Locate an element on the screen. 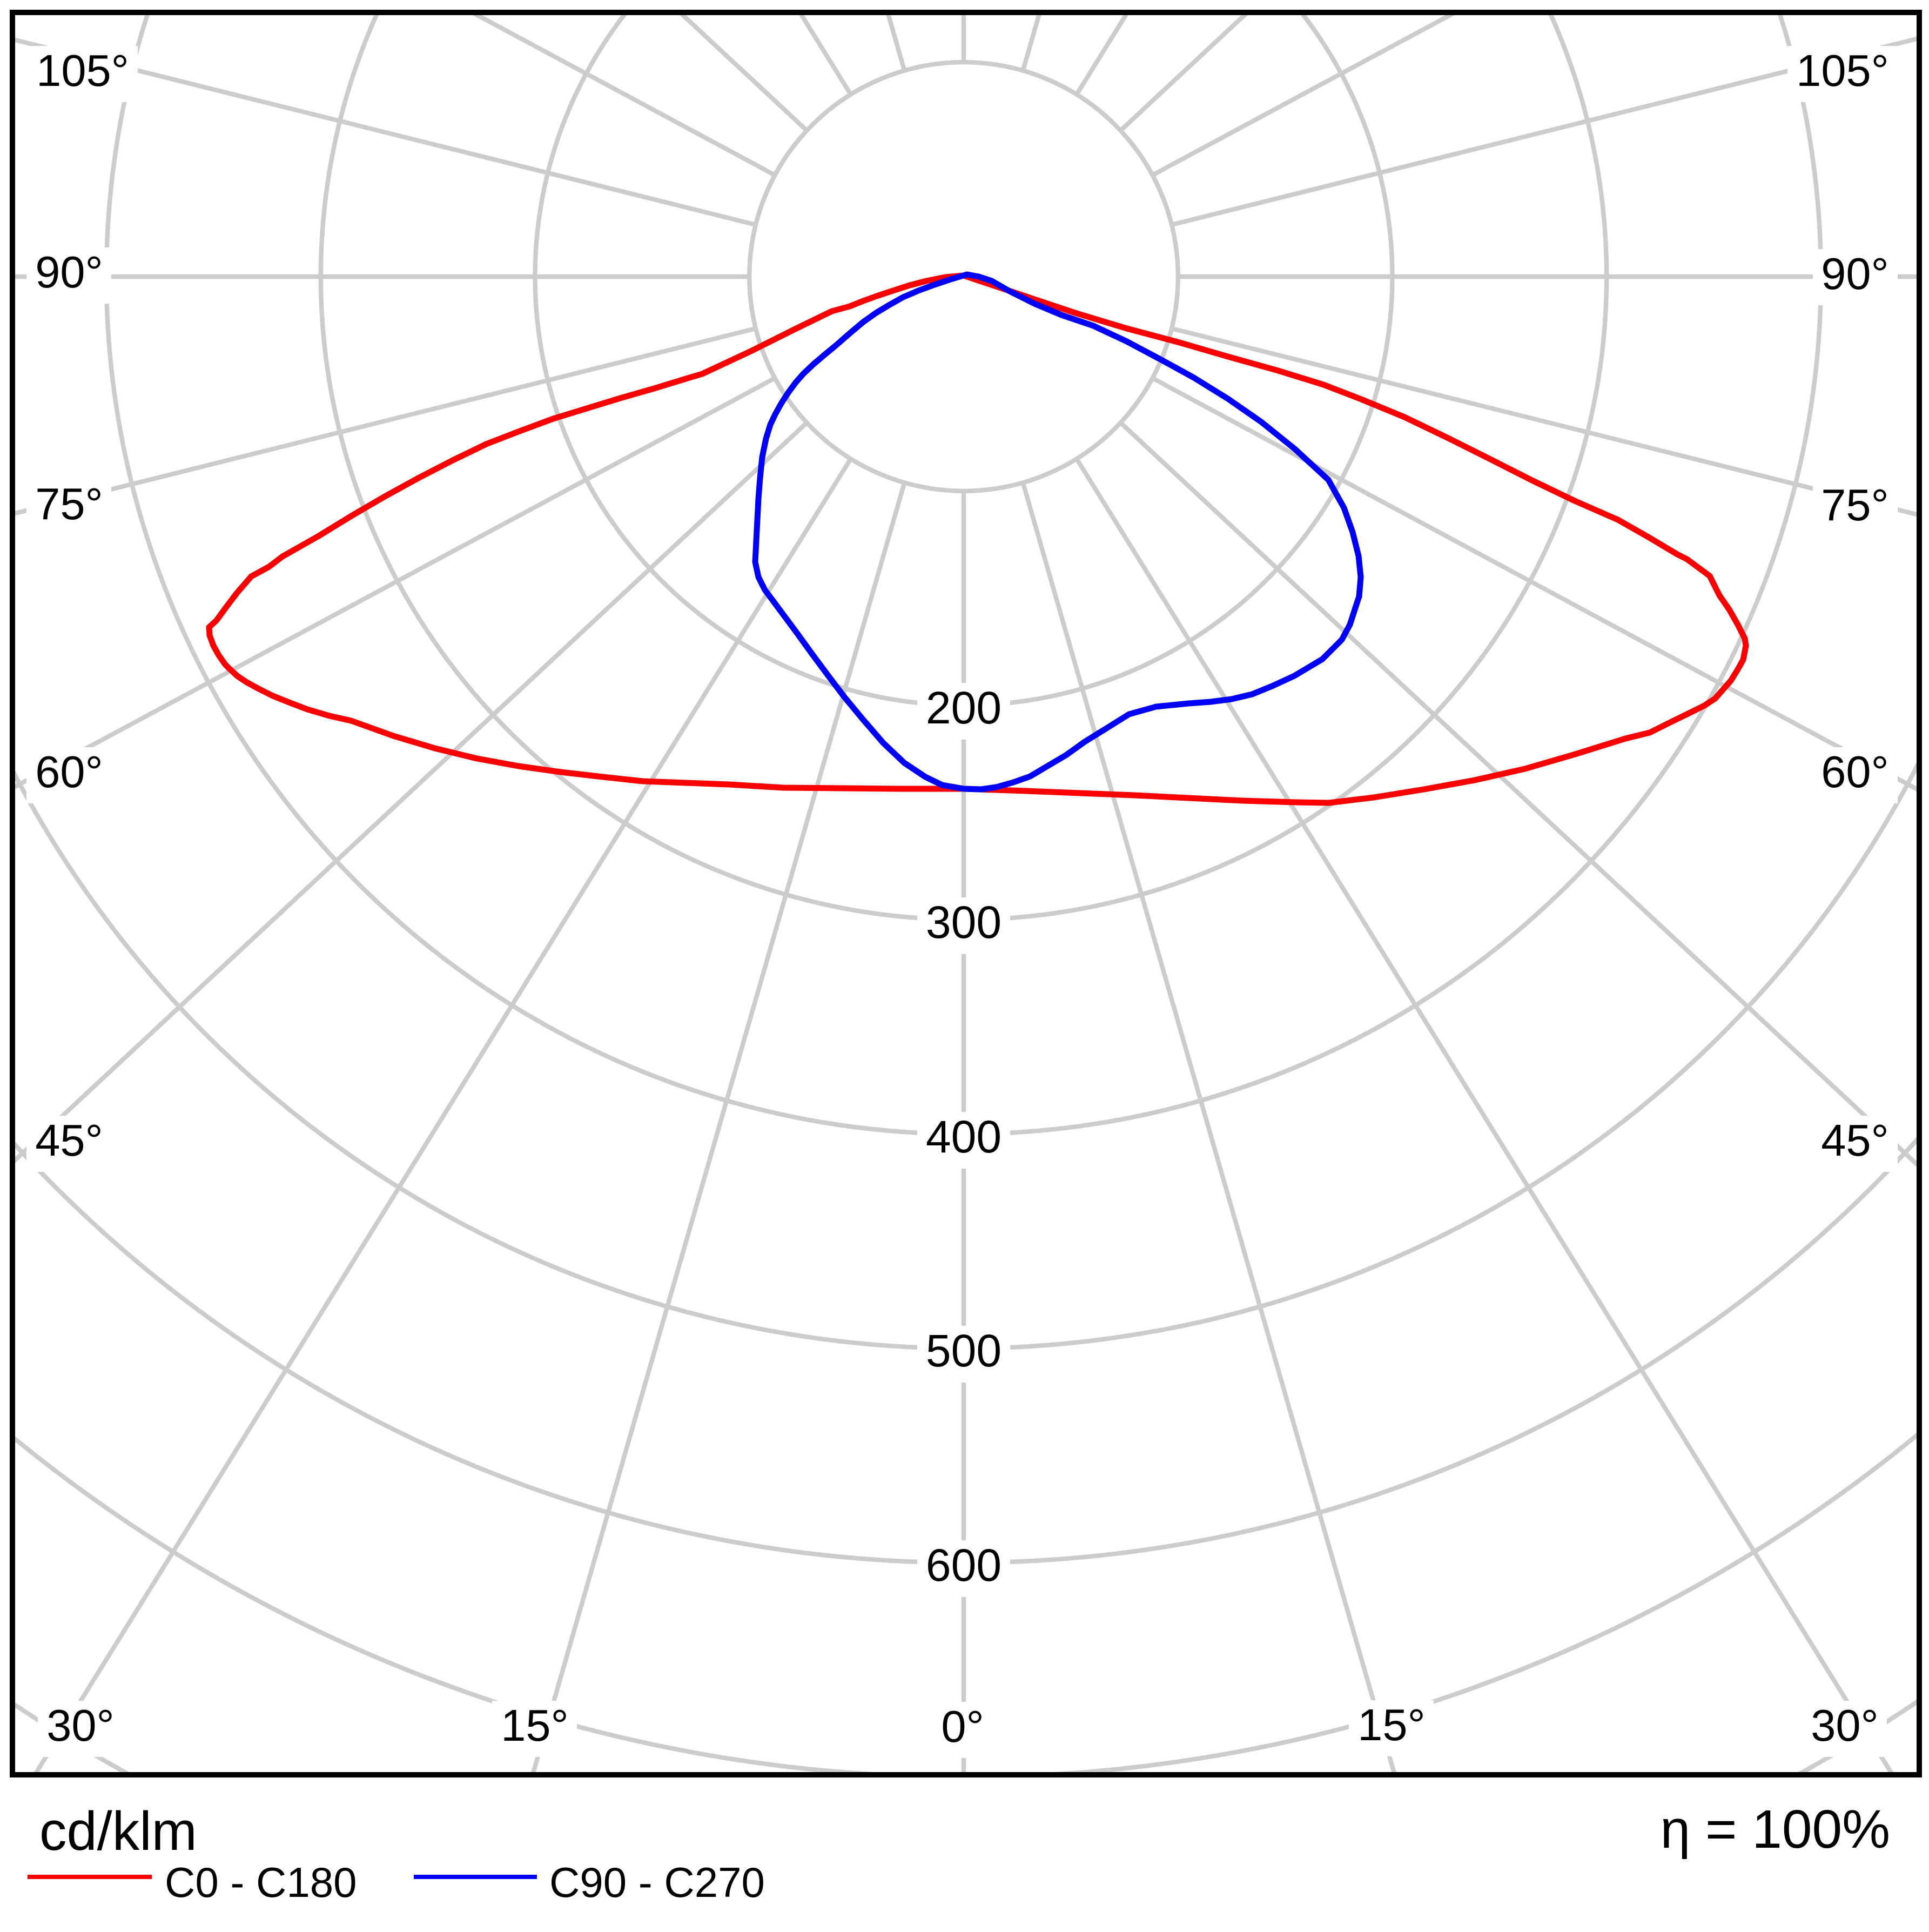 Image resolution: width=1929 pixels, height=1932 pixels. svg-text: 600 is located at coordinates (964, 1565).